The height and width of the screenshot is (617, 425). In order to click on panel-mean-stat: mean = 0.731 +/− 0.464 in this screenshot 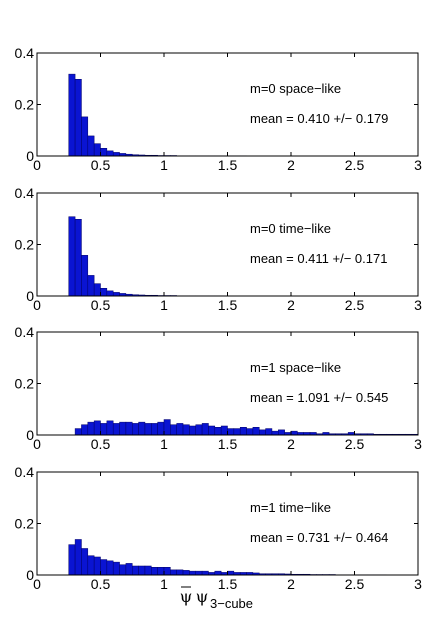, I will do `click(319, 537)`.